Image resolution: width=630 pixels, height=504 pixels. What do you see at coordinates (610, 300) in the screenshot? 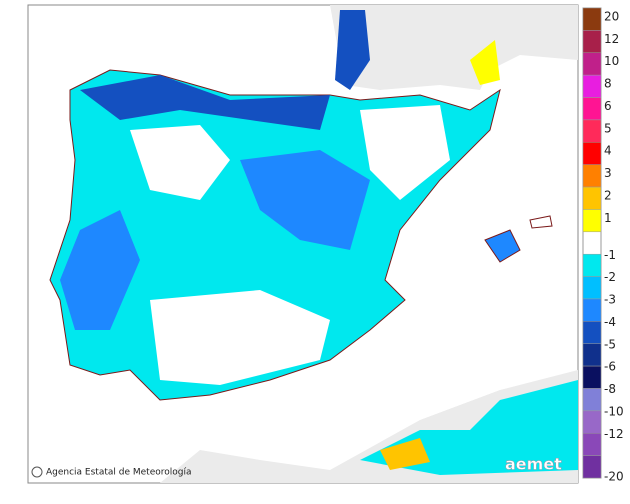
I see `legend-label: -3` at bounding box center [610, 300].